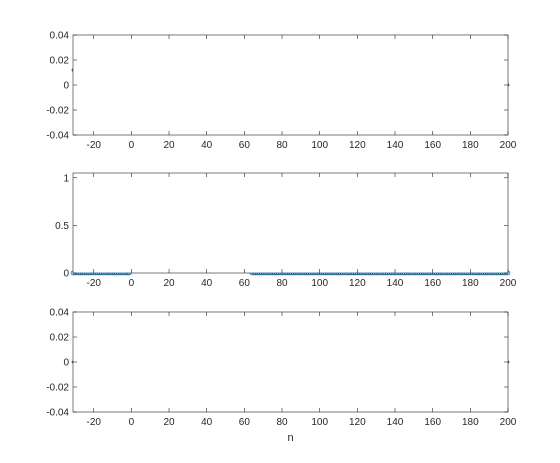 This screenshot has width=560, height=463. What do you see at coordinates (66, 178) in the screenshot?
I see `y-tick-label: 1` at bounding box center [66, 178].